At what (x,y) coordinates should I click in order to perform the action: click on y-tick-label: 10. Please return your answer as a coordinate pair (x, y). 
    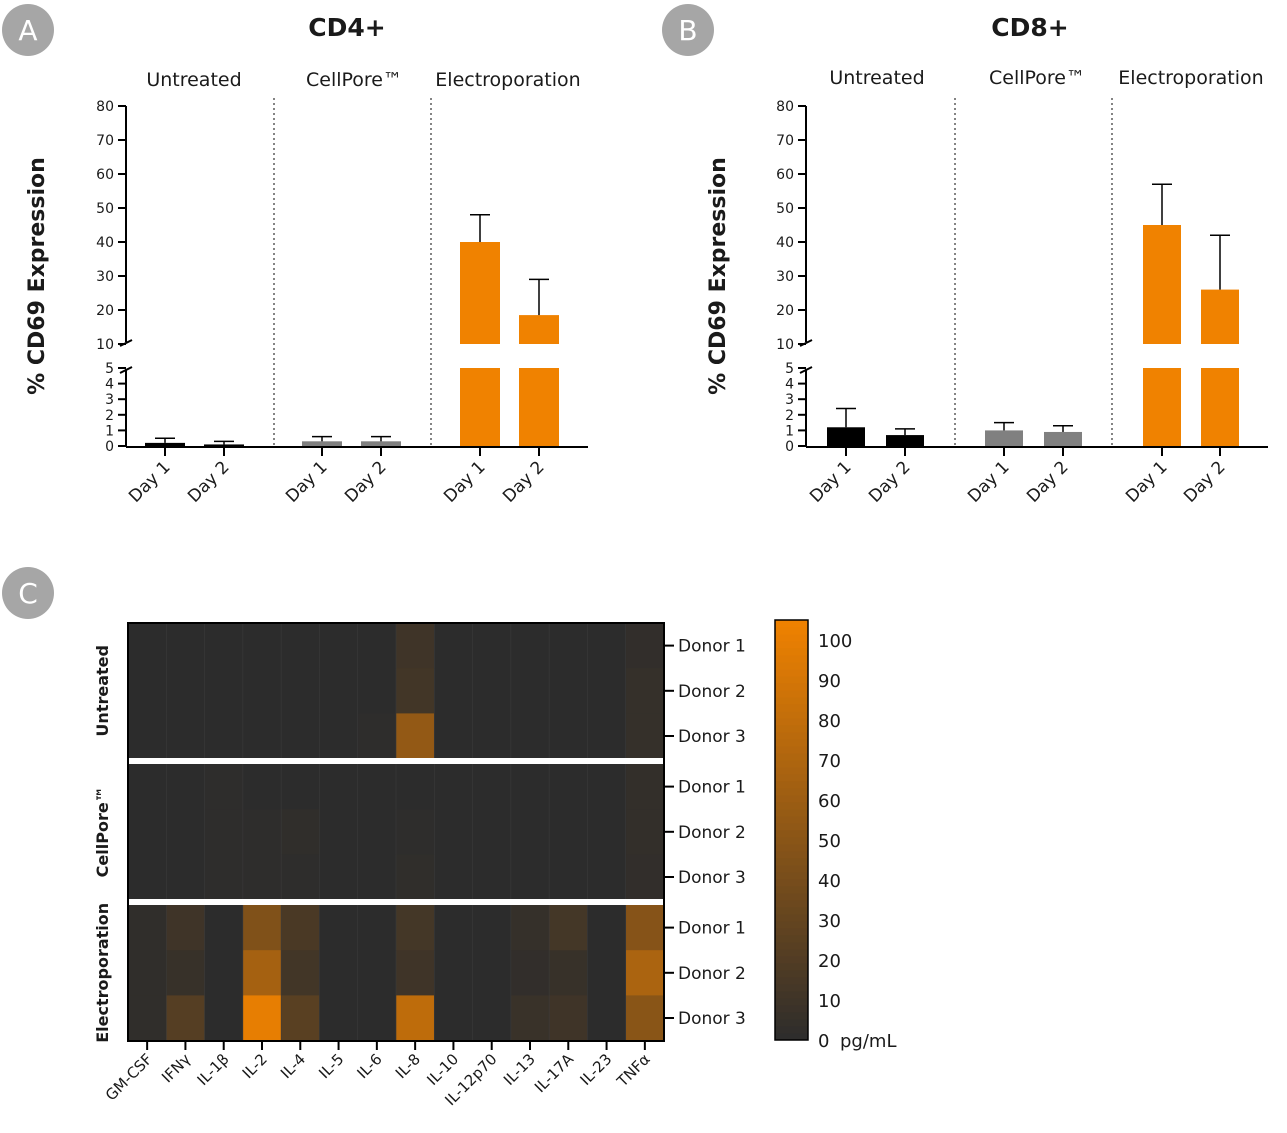
    Looking at the image, I should click on (785, 345).